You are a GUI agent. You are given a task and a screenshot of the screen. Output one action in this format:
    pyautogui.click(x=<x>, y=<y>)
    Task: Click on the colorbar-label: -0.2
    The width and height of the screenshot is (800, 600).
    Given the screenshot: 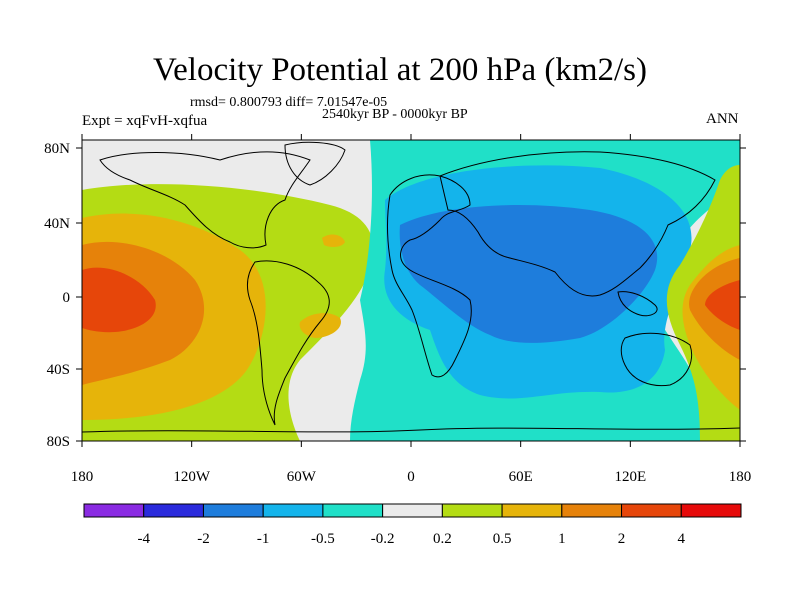 What is the action you would take?
    pyautogui.click(x=383, y=539)
    